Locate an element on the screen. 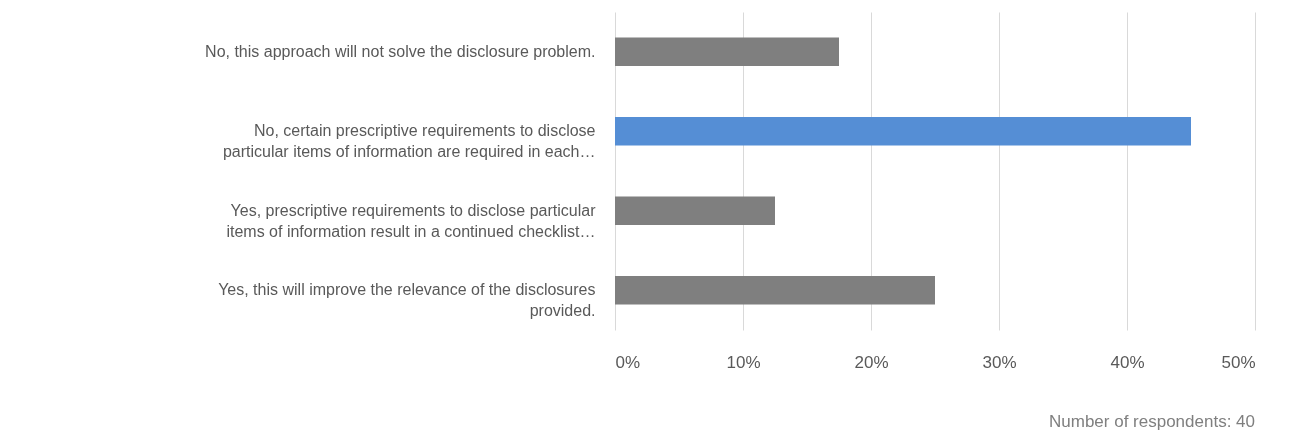 This screenshot has height=437, width=1293. text: Number of respondents: 40 is located at coordinates (1151, 421).